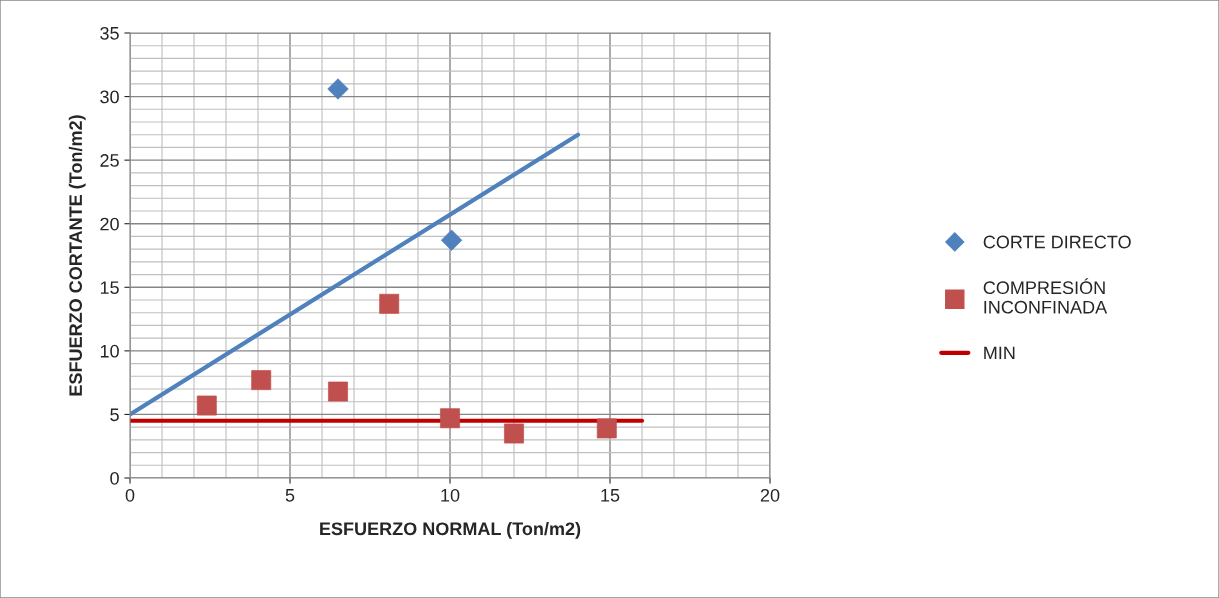 This screenshot has height=598, width=1219. Describe the element at coordinates (109, 33) in the screenshot. I see `y-tick-label: 35` at that location.